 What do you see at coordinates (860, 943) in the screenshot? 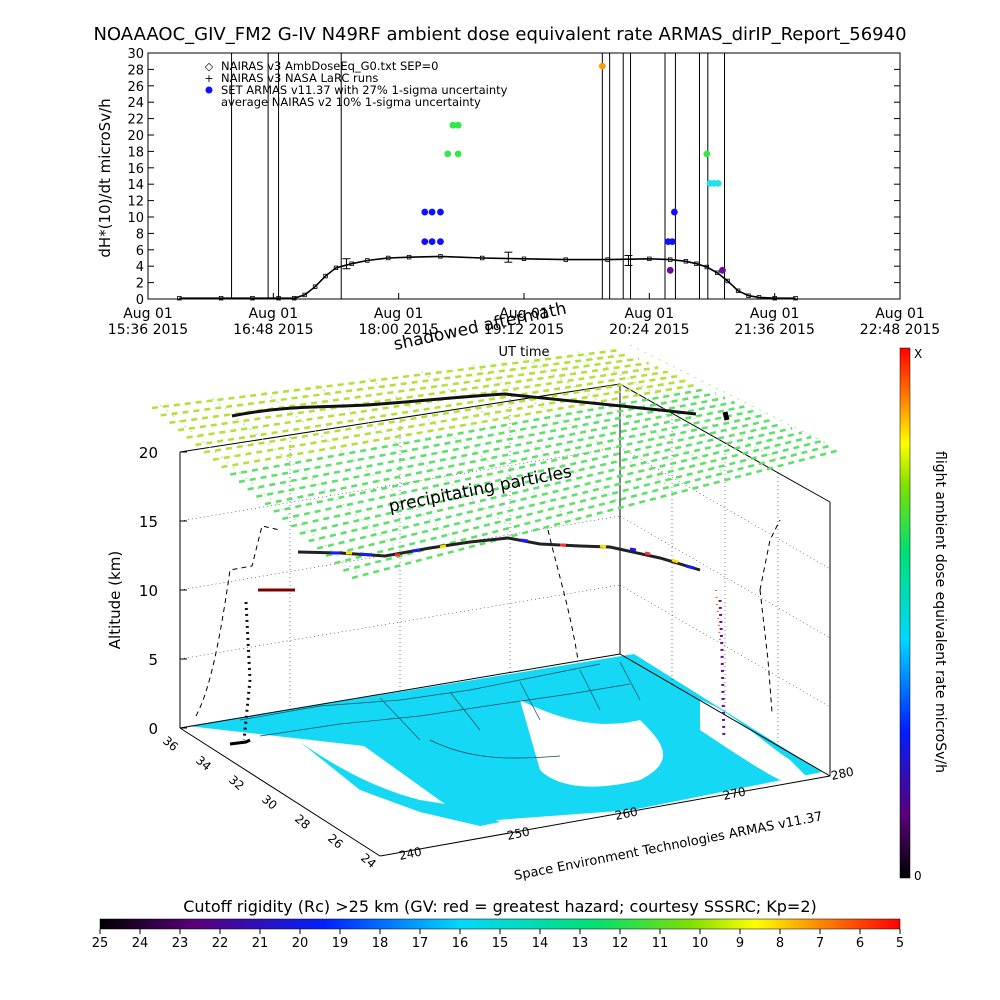
I see `rc-tick-label: 6` at bounding box center [860, 943].